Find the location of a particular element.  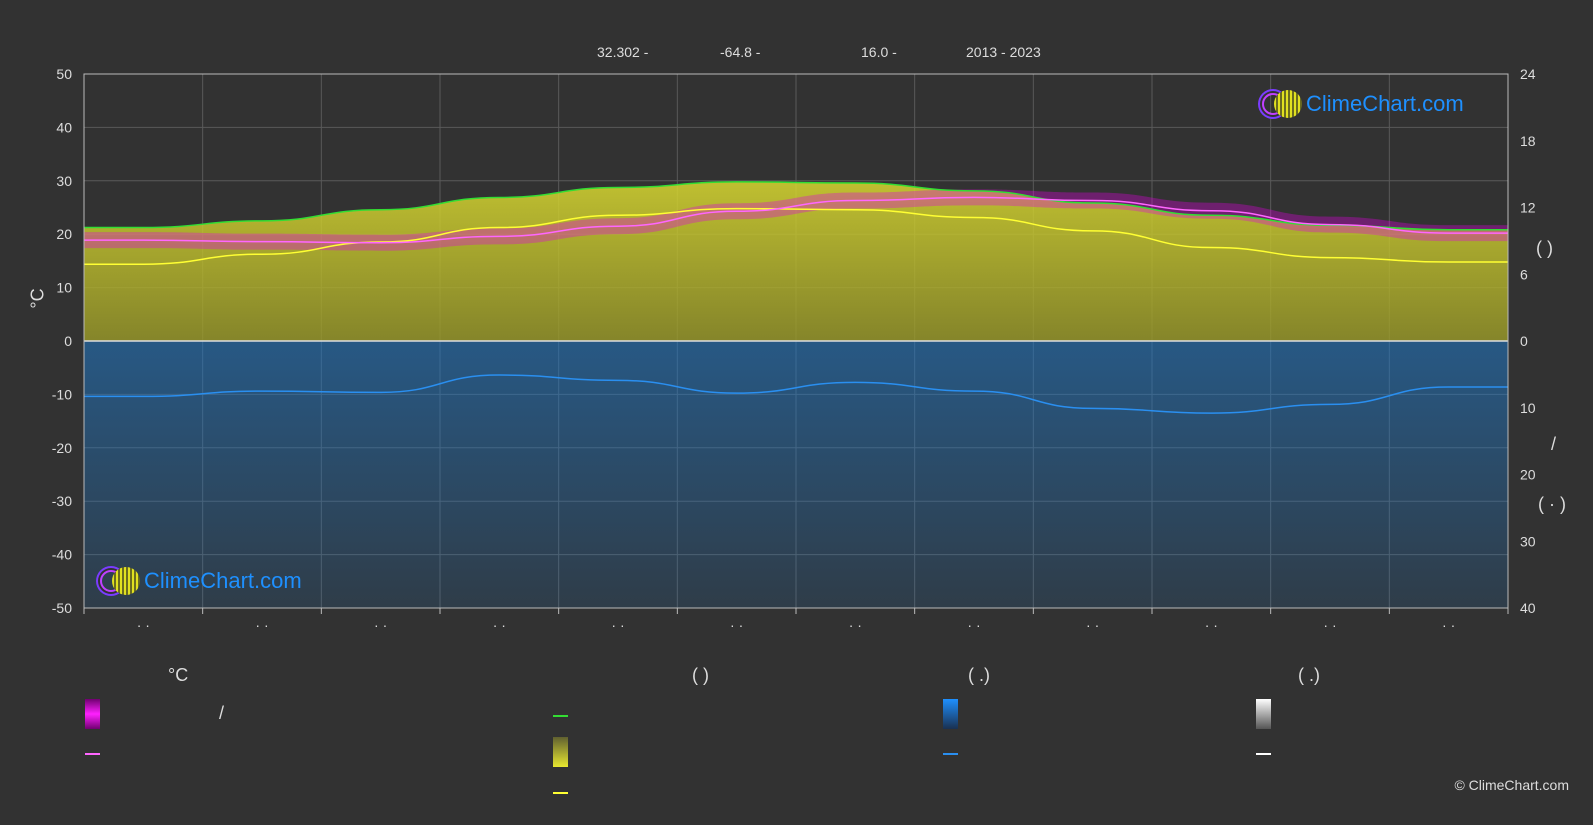

right-axis-mid-label: / is located at coordinates (1554, 444).